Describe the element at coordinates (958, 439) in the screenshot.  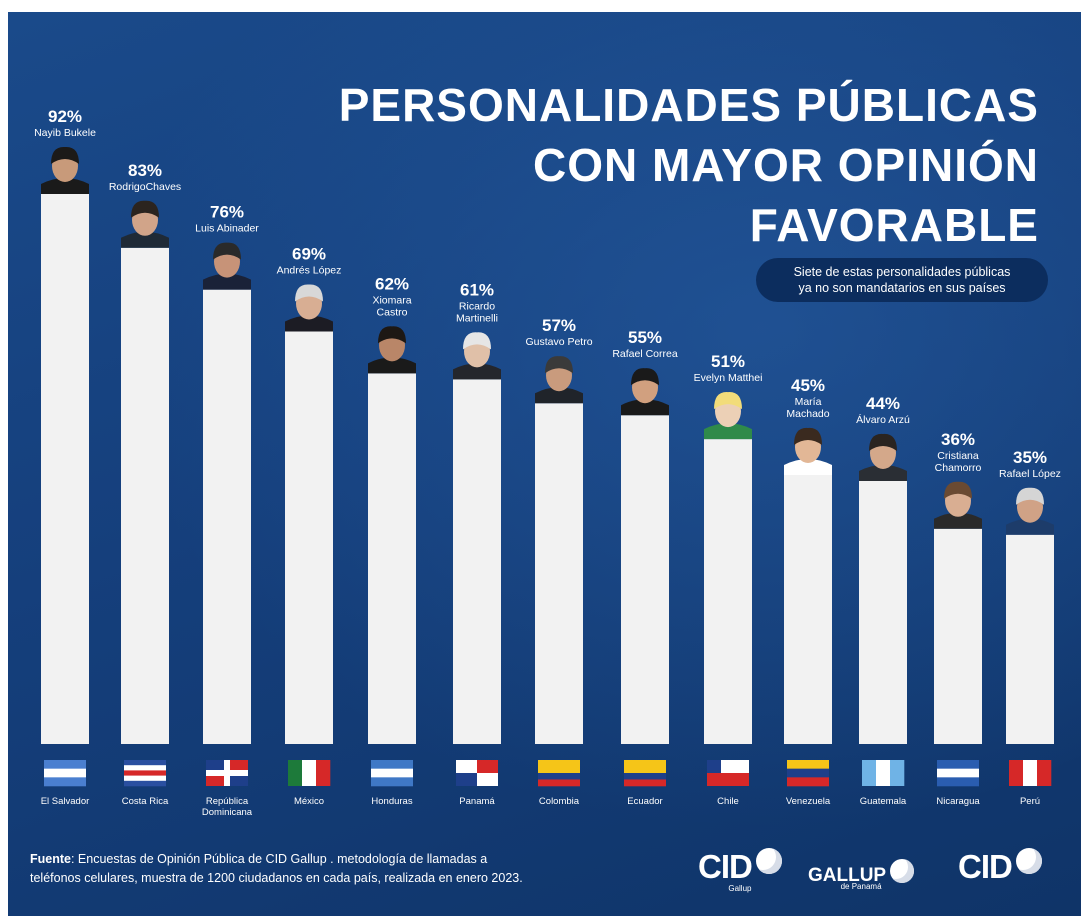
I see `value-label: 36%` at that location.